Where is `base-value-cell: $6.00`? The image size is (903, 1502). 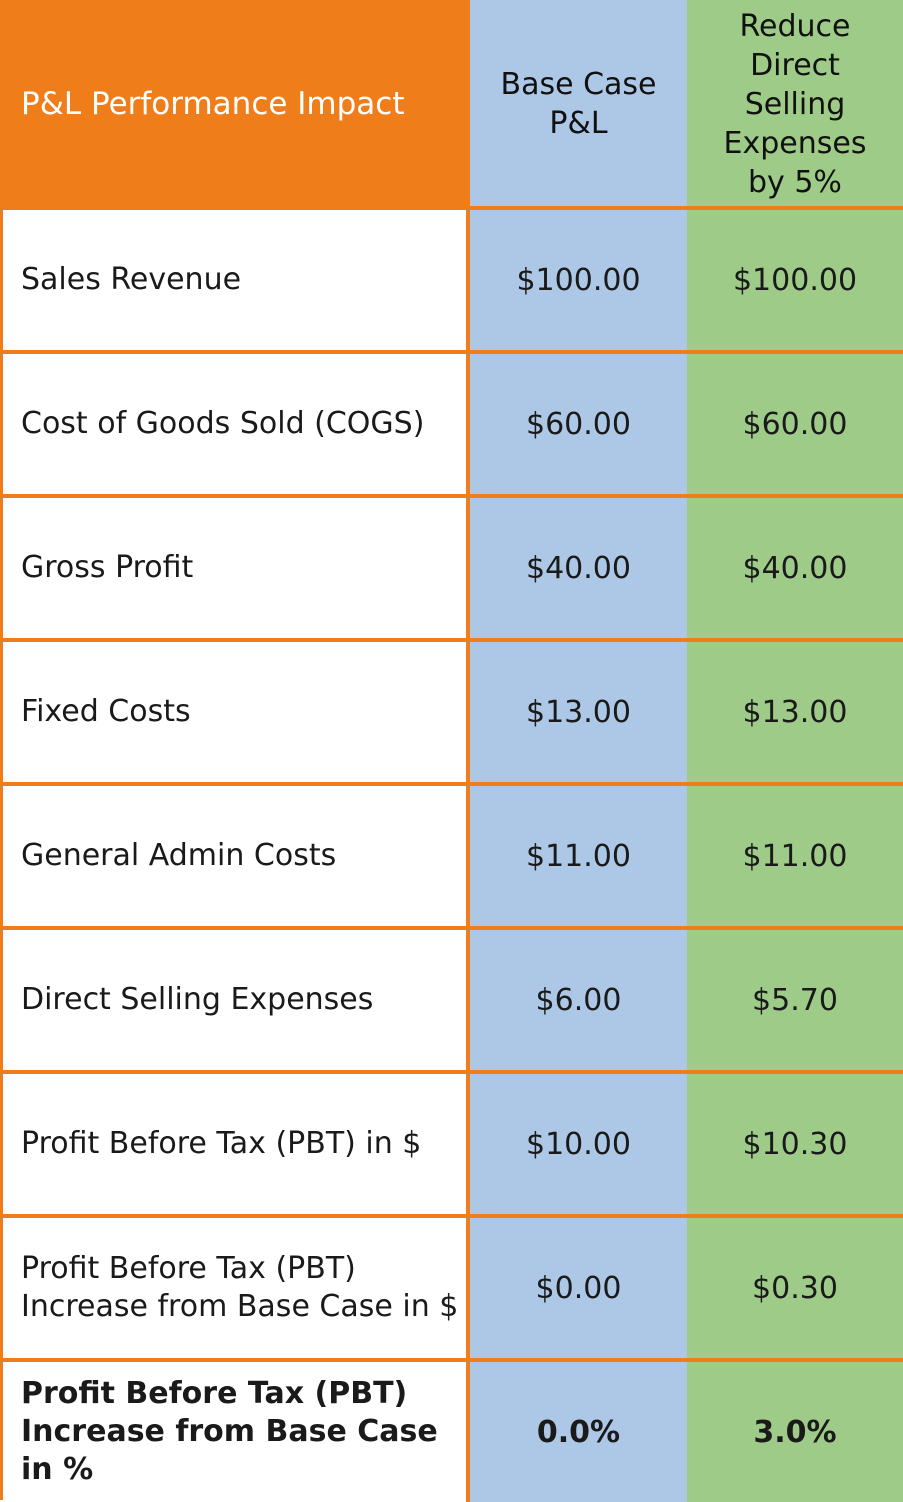 base-value-cell: $6.00 is located at coordinates (578, 1000).